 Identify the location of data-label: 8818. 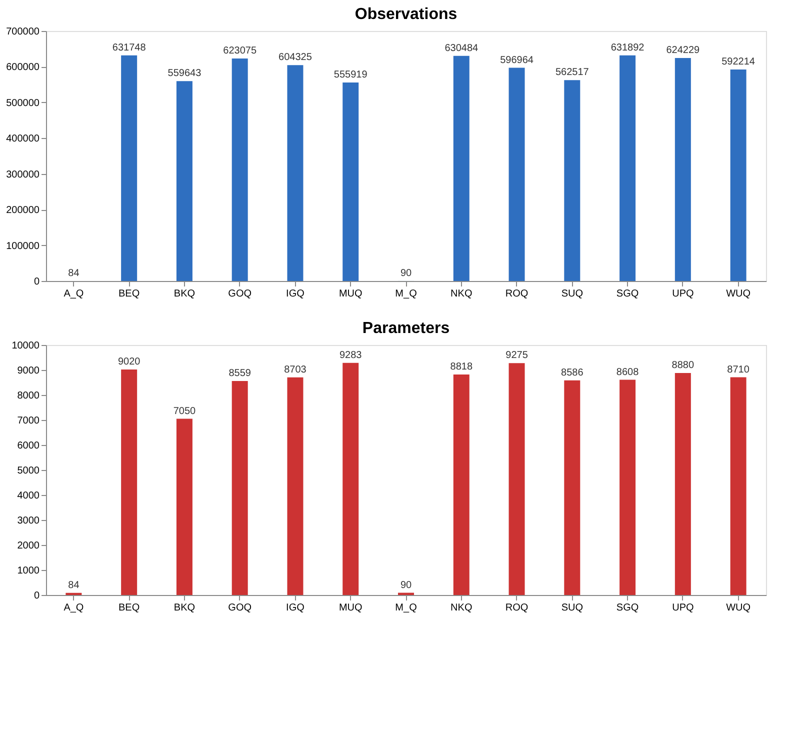
(461, 367).